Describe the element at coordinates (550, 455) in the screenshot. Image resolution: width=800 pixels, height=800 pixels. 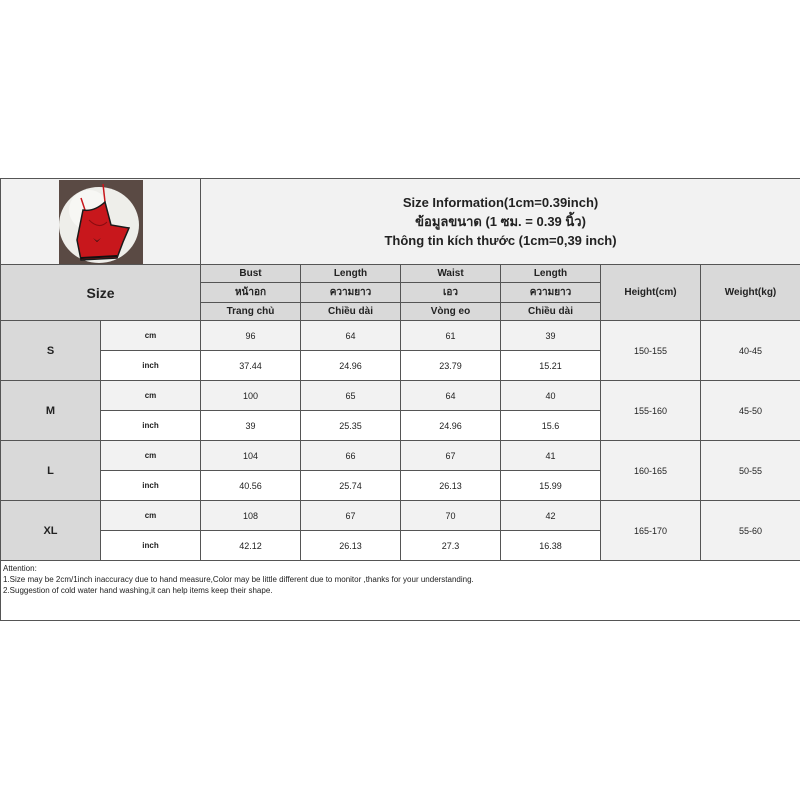
I see `cm-value: 41` at that location.